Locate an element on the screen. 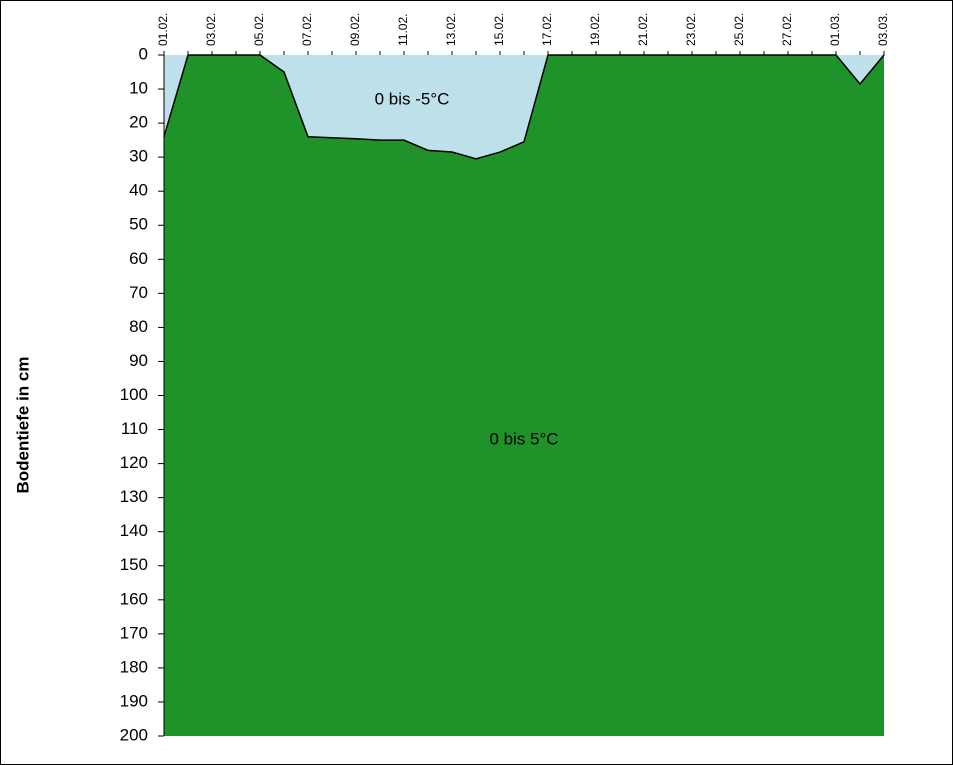  x-tick-label: 03.03. is located at coordinates (883, 29).